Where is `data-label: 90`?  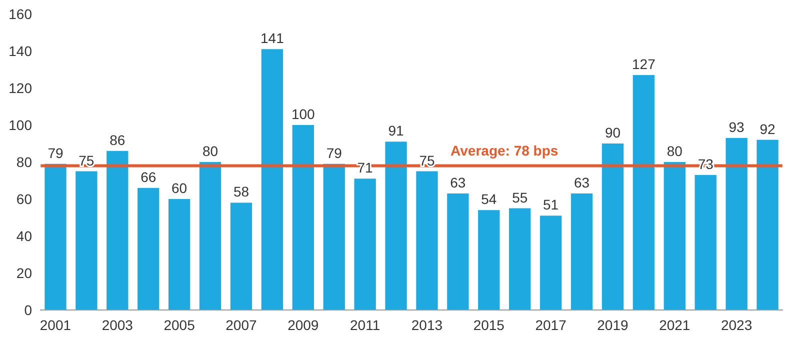
data-label: 90 is located at coordinates (612, 132).